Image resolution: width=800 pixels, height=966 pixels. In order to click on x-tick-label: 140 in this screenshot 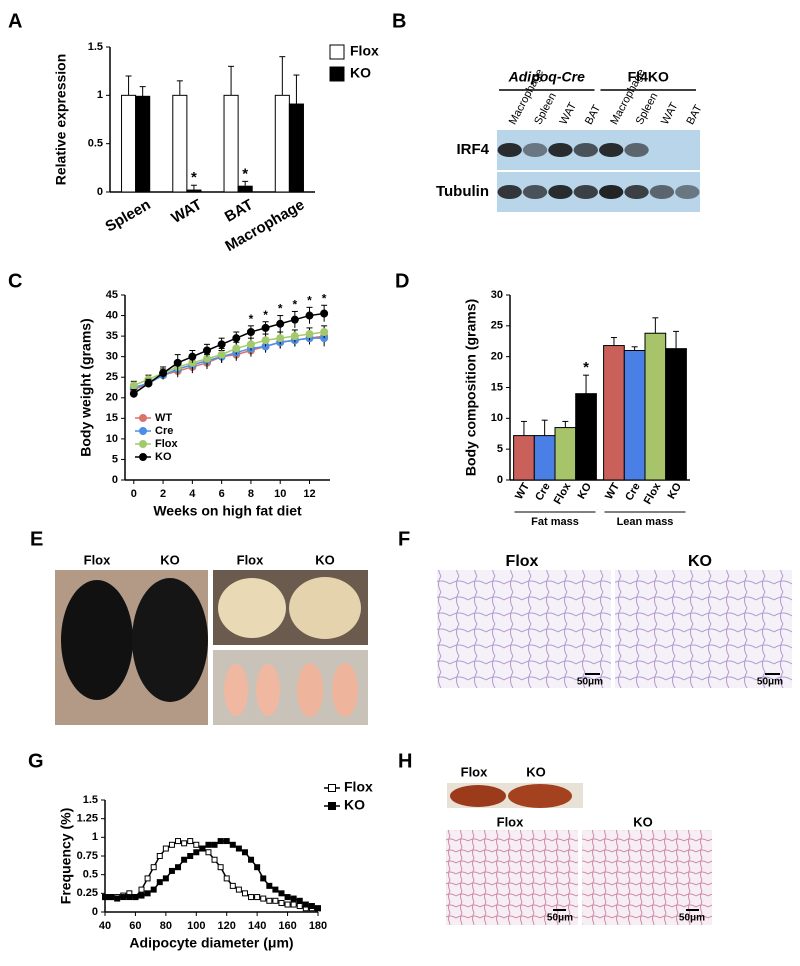, I will do `click(257, 926)`.